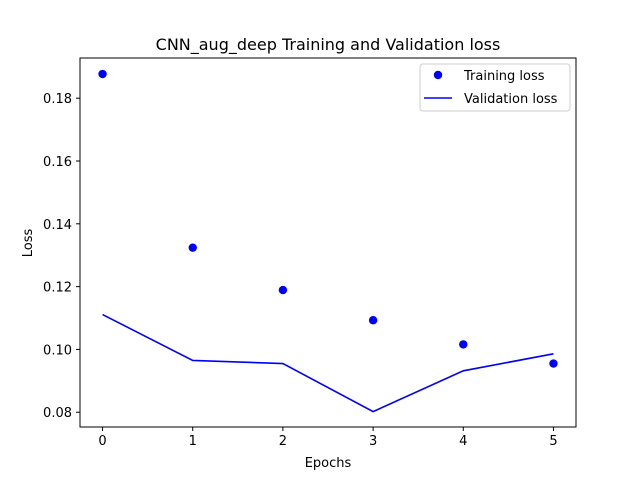  I want to click on y-axis-label: Loss, so click(28, 243).